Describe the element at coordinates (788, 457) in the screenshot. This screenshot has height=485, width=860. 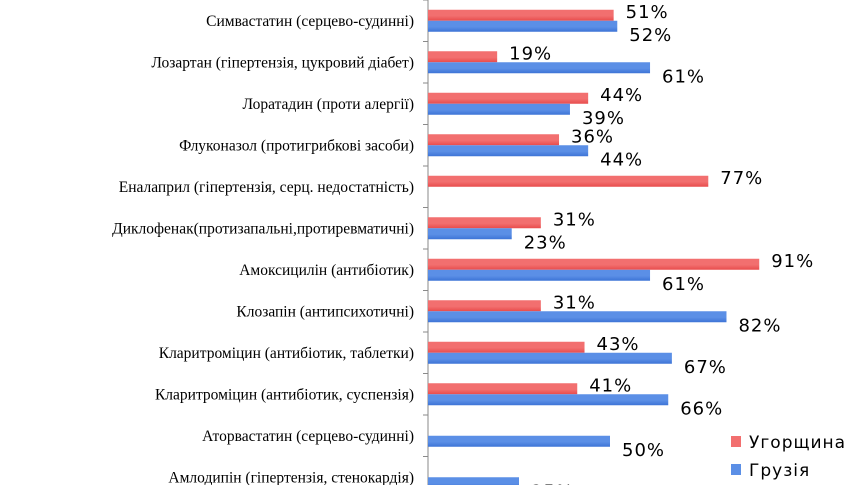
I see `legend: Угорщина Грузія` at that location.